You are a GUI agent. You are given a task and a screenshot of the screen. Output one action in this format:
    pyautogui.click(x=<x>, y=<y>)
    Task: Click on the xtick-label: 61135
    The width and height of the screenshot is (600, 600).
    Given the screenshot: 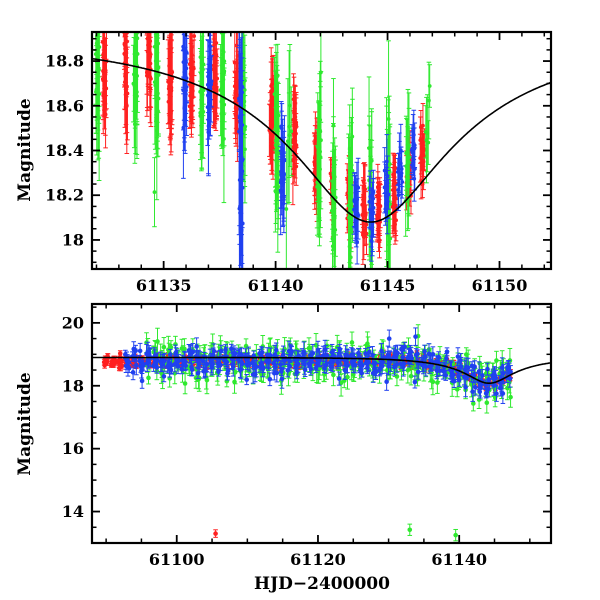 What is the action you would take?
    pyautogui.click(x=164, y=285)
    